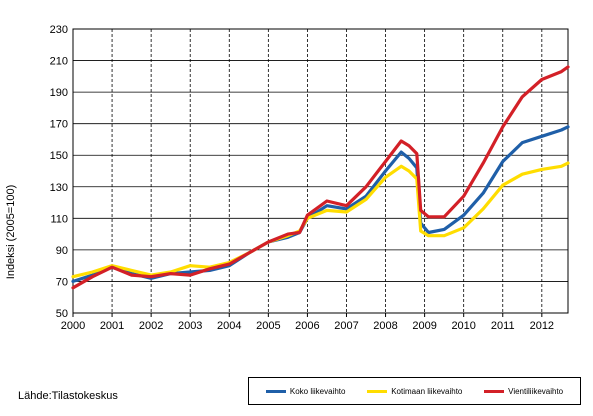  What do you see at coordinates (59, 172) in the screenshot?
I see `y-tick-labels: 50 70 90 110 130 150 170 190 210 230` at bounding box center [59, 172].